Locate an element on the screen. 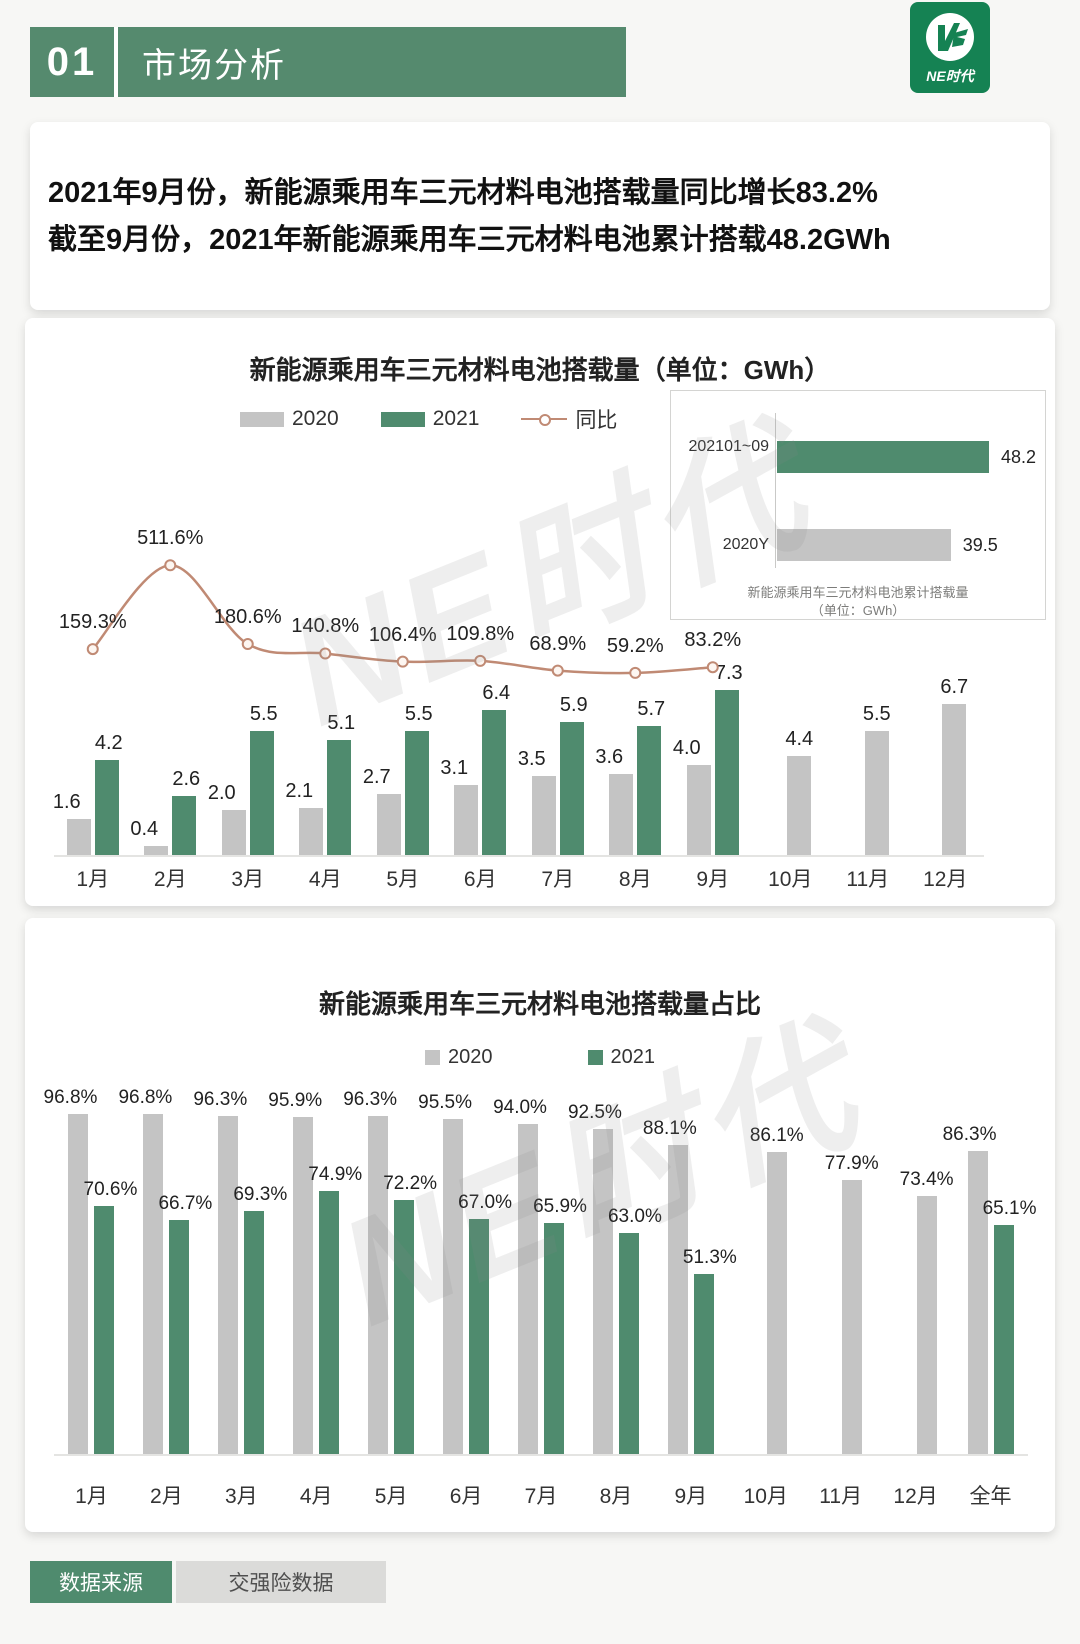  bar-2020-2月 is located at coordinates (153, 1284).